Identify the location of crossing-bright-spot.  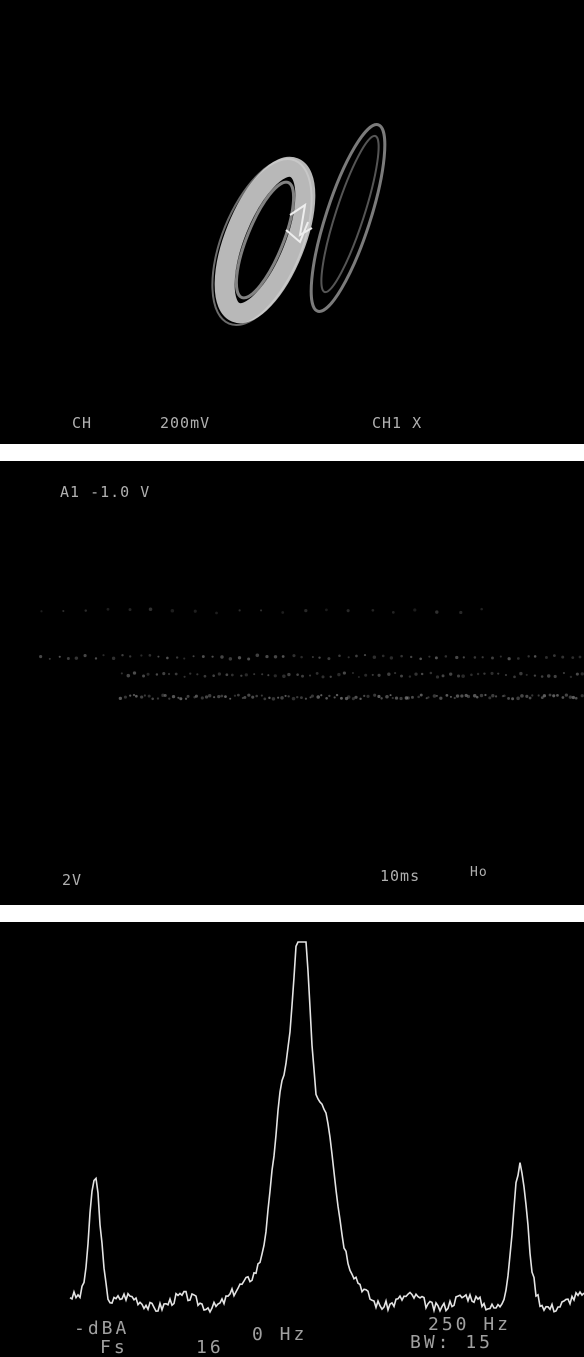
(299, 223).